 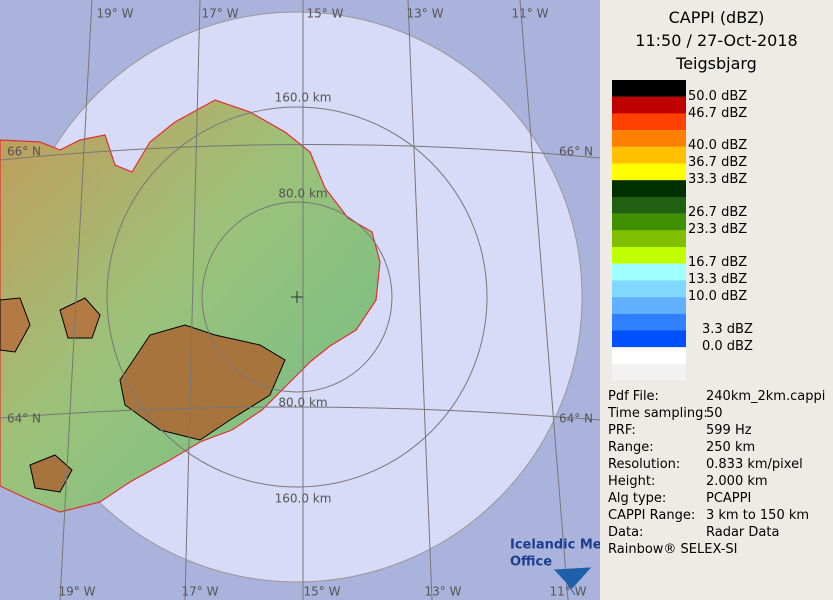 What do you see at coordinates (716, 63) in the screenshot?
I see `station: Teigsbjarg` at bounding box center [716, 63].